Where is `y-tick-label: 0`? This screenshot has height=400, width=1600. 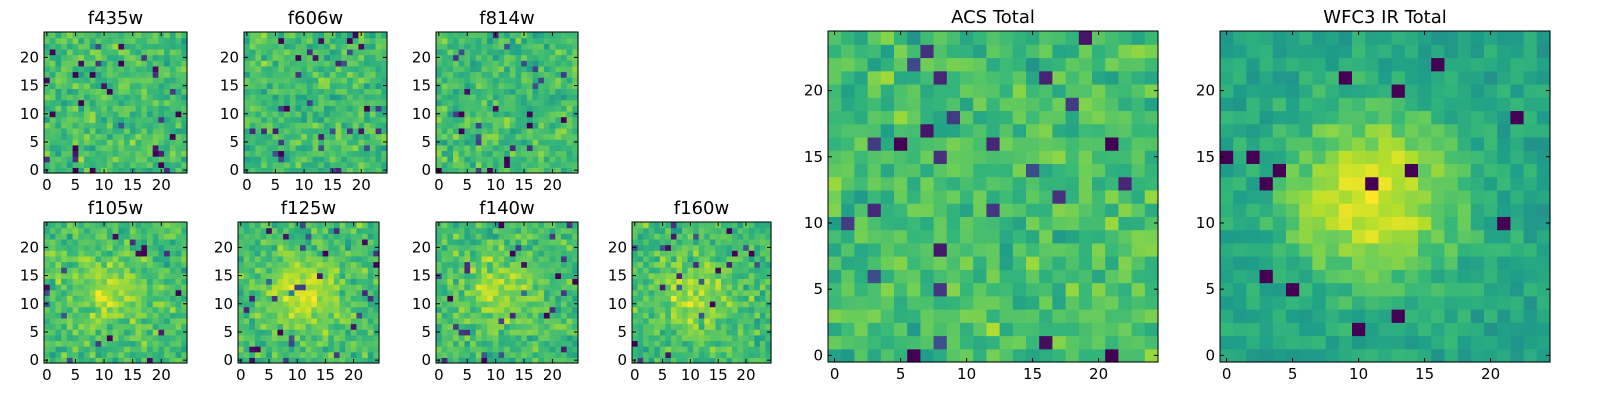 y-tick-label: 0 is located at coordinates (228, 360).